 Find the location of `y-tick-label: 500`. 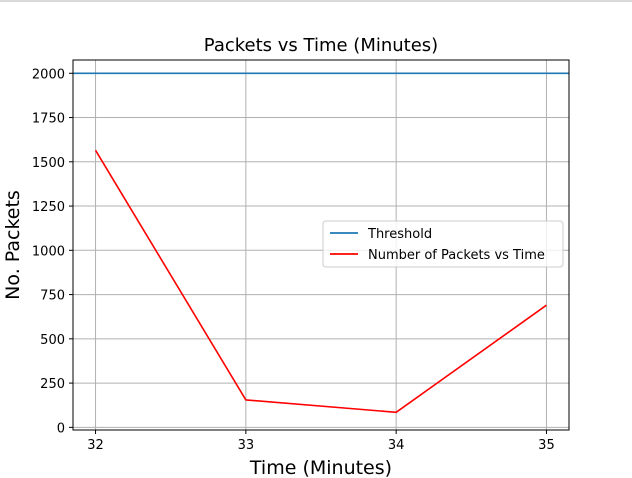

y-tick-label: 500 is located at coordinates (52, 340).